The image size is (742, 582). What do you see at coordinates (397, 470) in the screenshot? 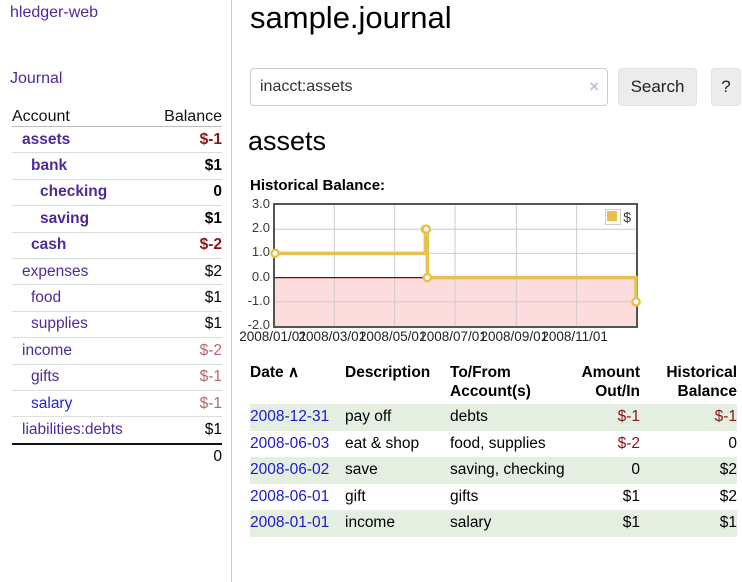
I see `register-description: save` at bounding box center [397, 470].